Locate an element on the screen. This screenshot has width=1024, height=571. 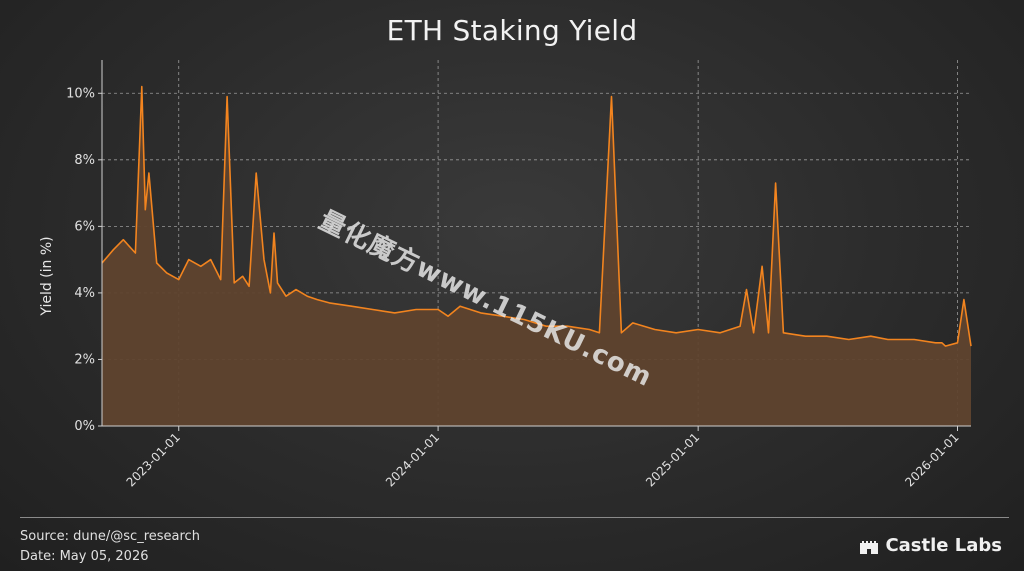
y-tick-label: 0% is located at coordinates (84, 426).